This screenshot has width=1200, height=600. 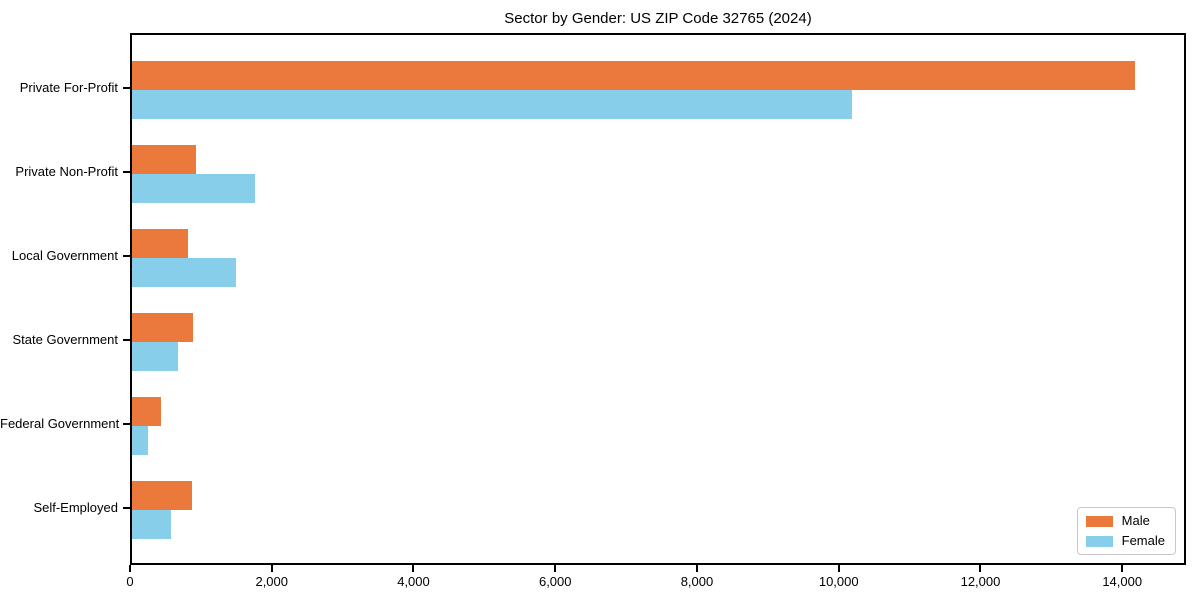 What do you see at coordinates (1099, 521) in the screenshot?
I see `legend-swatch-male` at bounding box center [1099, 521].